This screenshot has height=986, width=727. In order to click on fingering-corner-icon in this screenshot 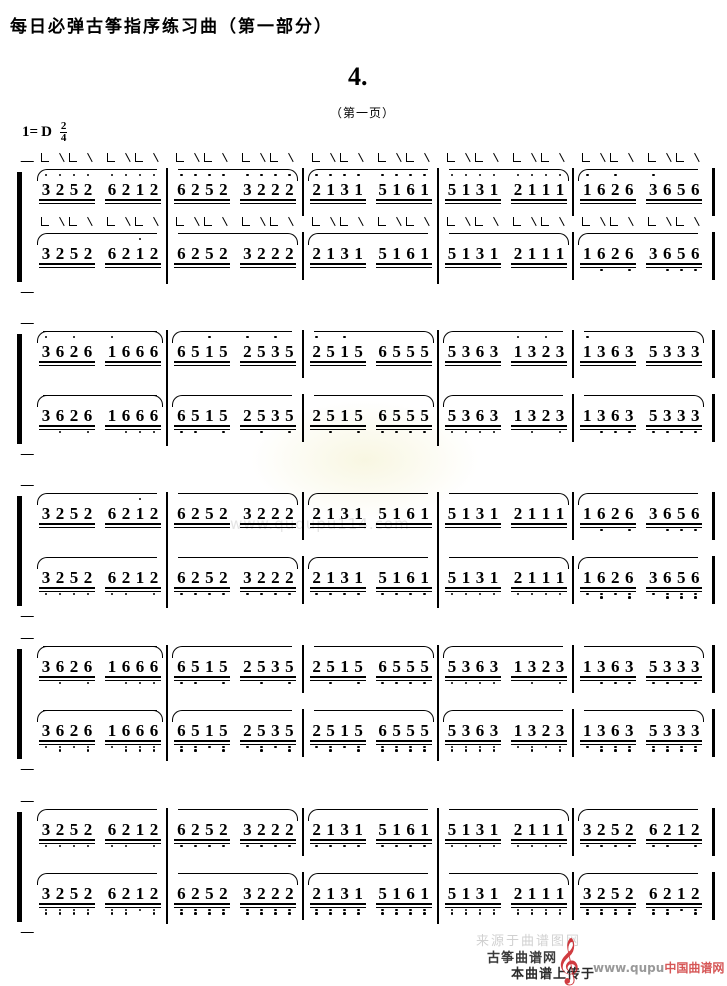, I will do `click(345, 221)`.